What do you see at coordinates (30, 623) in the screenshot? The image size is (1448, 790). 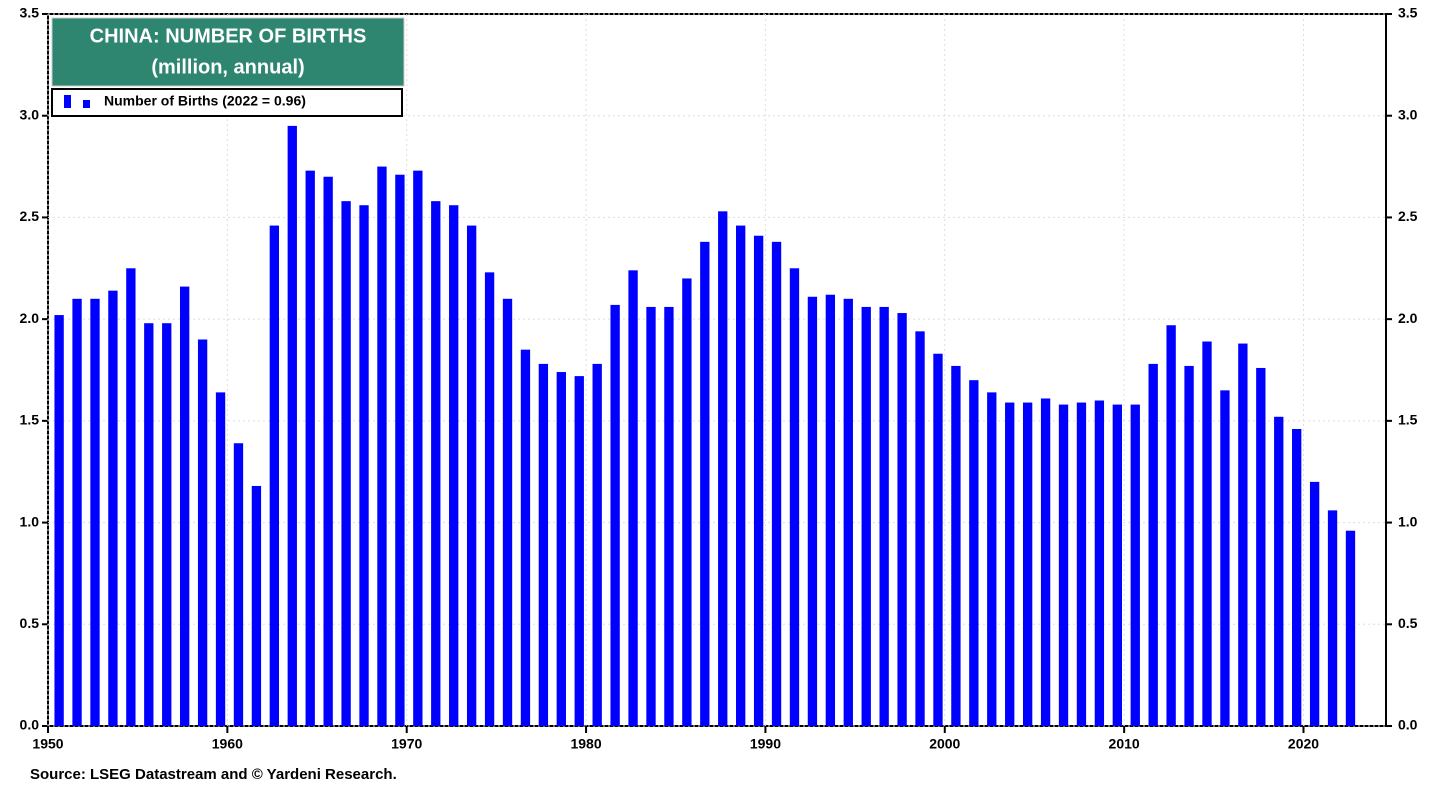 I see `y-tick-label: 0.5` at bounding box center [30, 623].